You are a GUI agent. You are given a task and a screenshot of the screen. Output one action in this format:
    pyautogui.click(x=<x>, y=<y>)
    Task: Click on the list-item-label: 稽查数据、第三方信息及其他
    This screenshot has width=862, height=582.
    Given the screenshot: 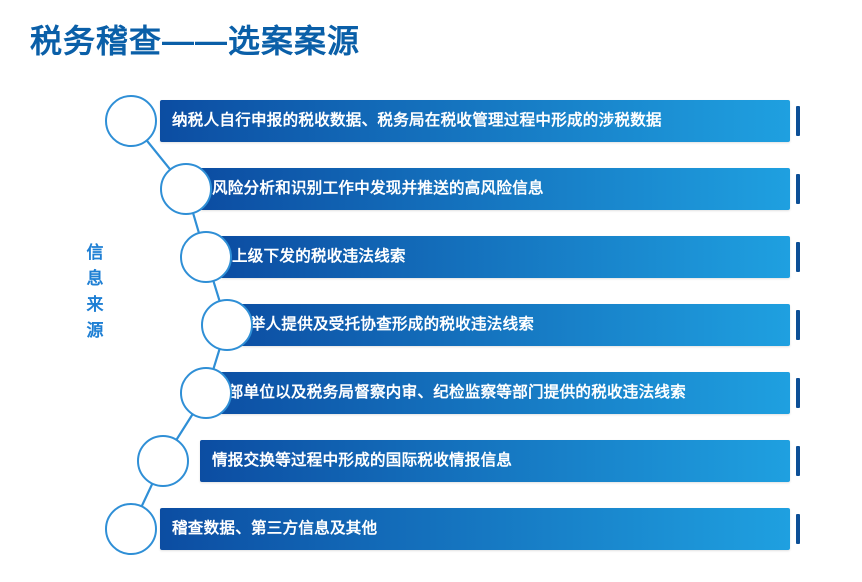 What is the action you would take?
    pyautogui.click(x=275, y=528)
    